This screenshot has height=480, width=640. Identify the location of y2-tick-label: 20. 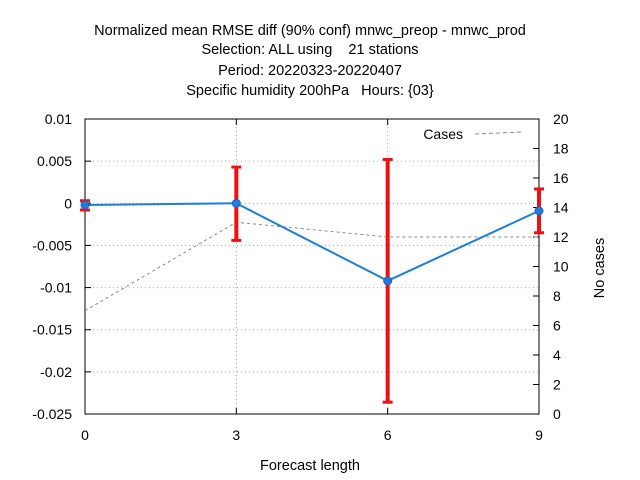
(561, 119).